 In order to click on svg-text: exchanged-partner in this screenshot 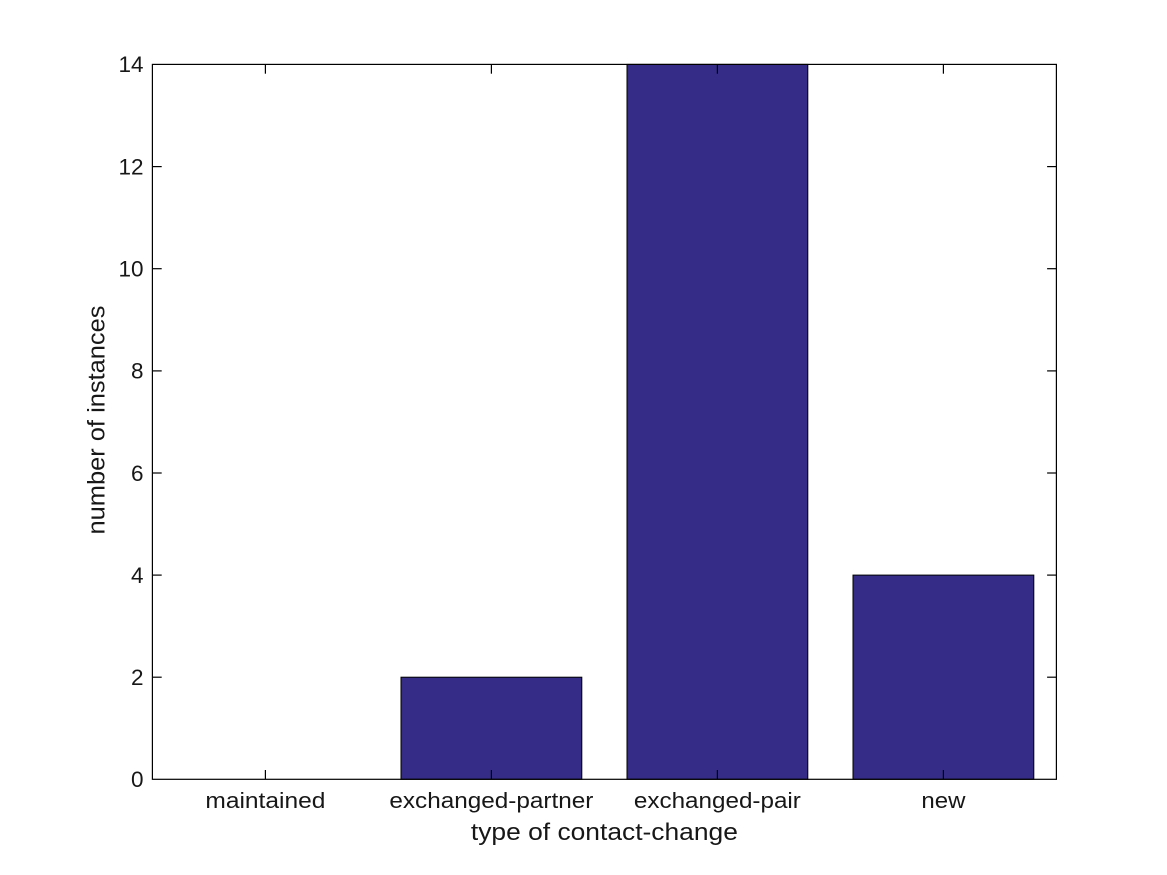, I will do `click(491, 800)`.